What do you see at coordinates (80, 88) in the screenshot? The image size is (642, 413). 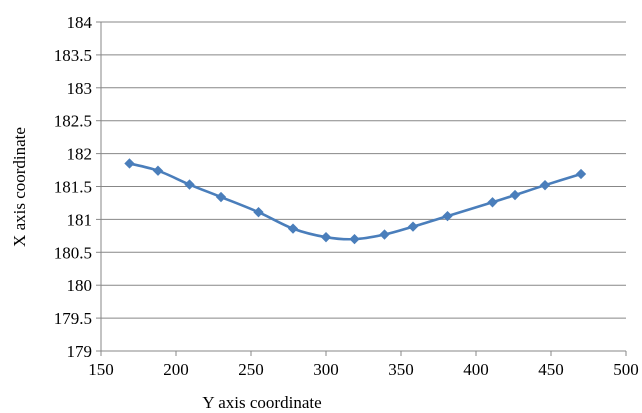 I see `y-tick-label: 183` at bounding box center [80, 88].